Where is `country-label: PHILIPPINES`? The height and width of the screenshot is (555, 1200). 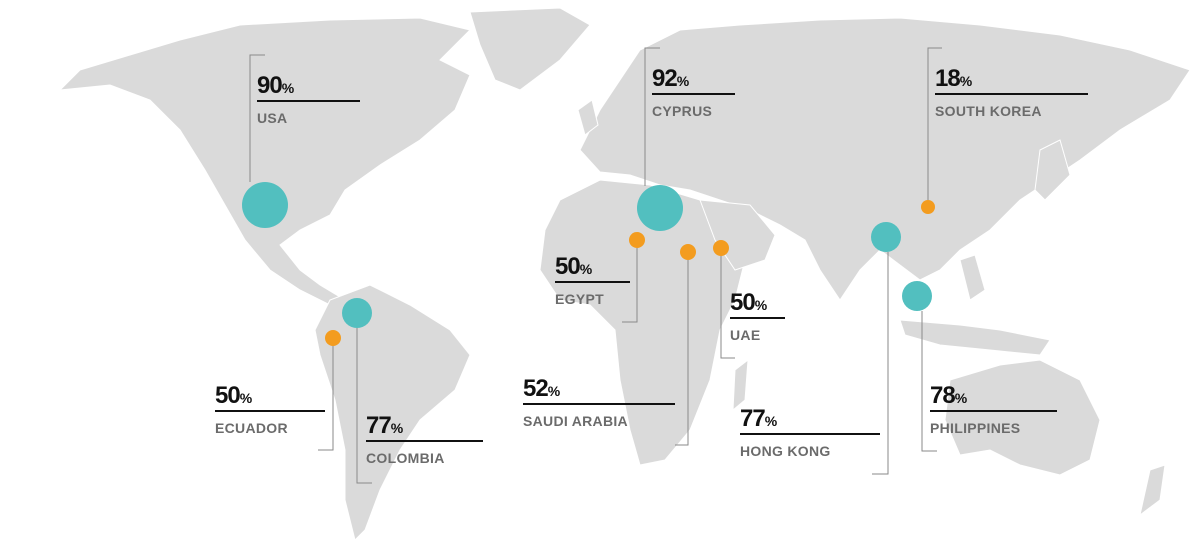 country-label: PHILIPPINES is located at coordinates (975, 428).